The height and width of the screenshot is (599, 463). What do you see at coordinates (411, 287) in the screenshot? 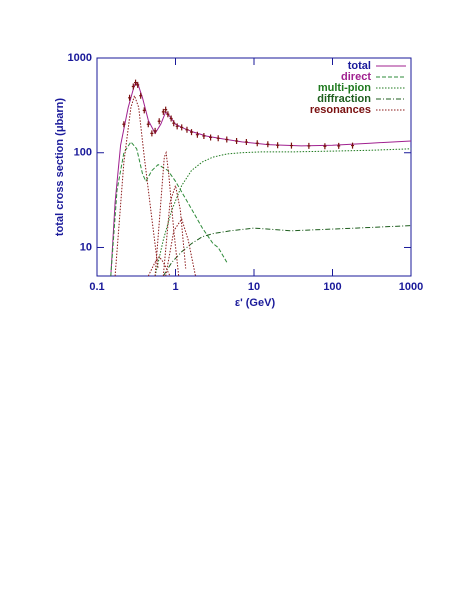
I see `x-tick-label: 1000` at bounding box center [411, 287].